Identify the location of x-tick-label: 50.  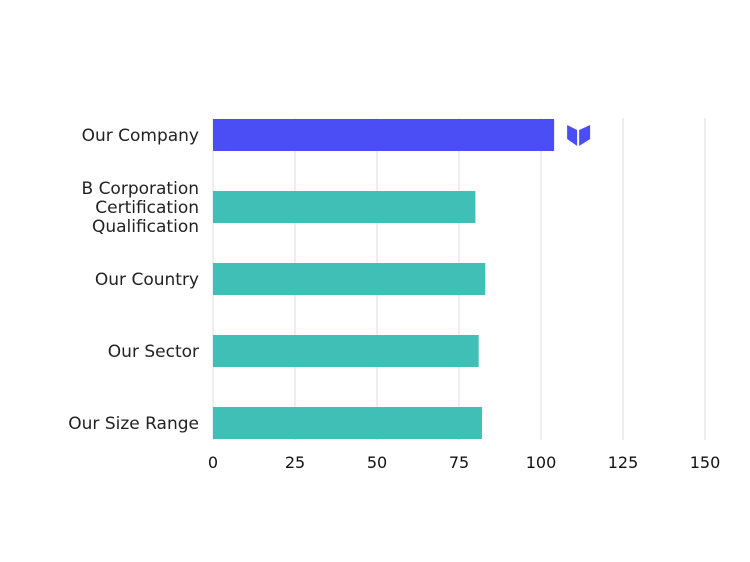
(377, 462).